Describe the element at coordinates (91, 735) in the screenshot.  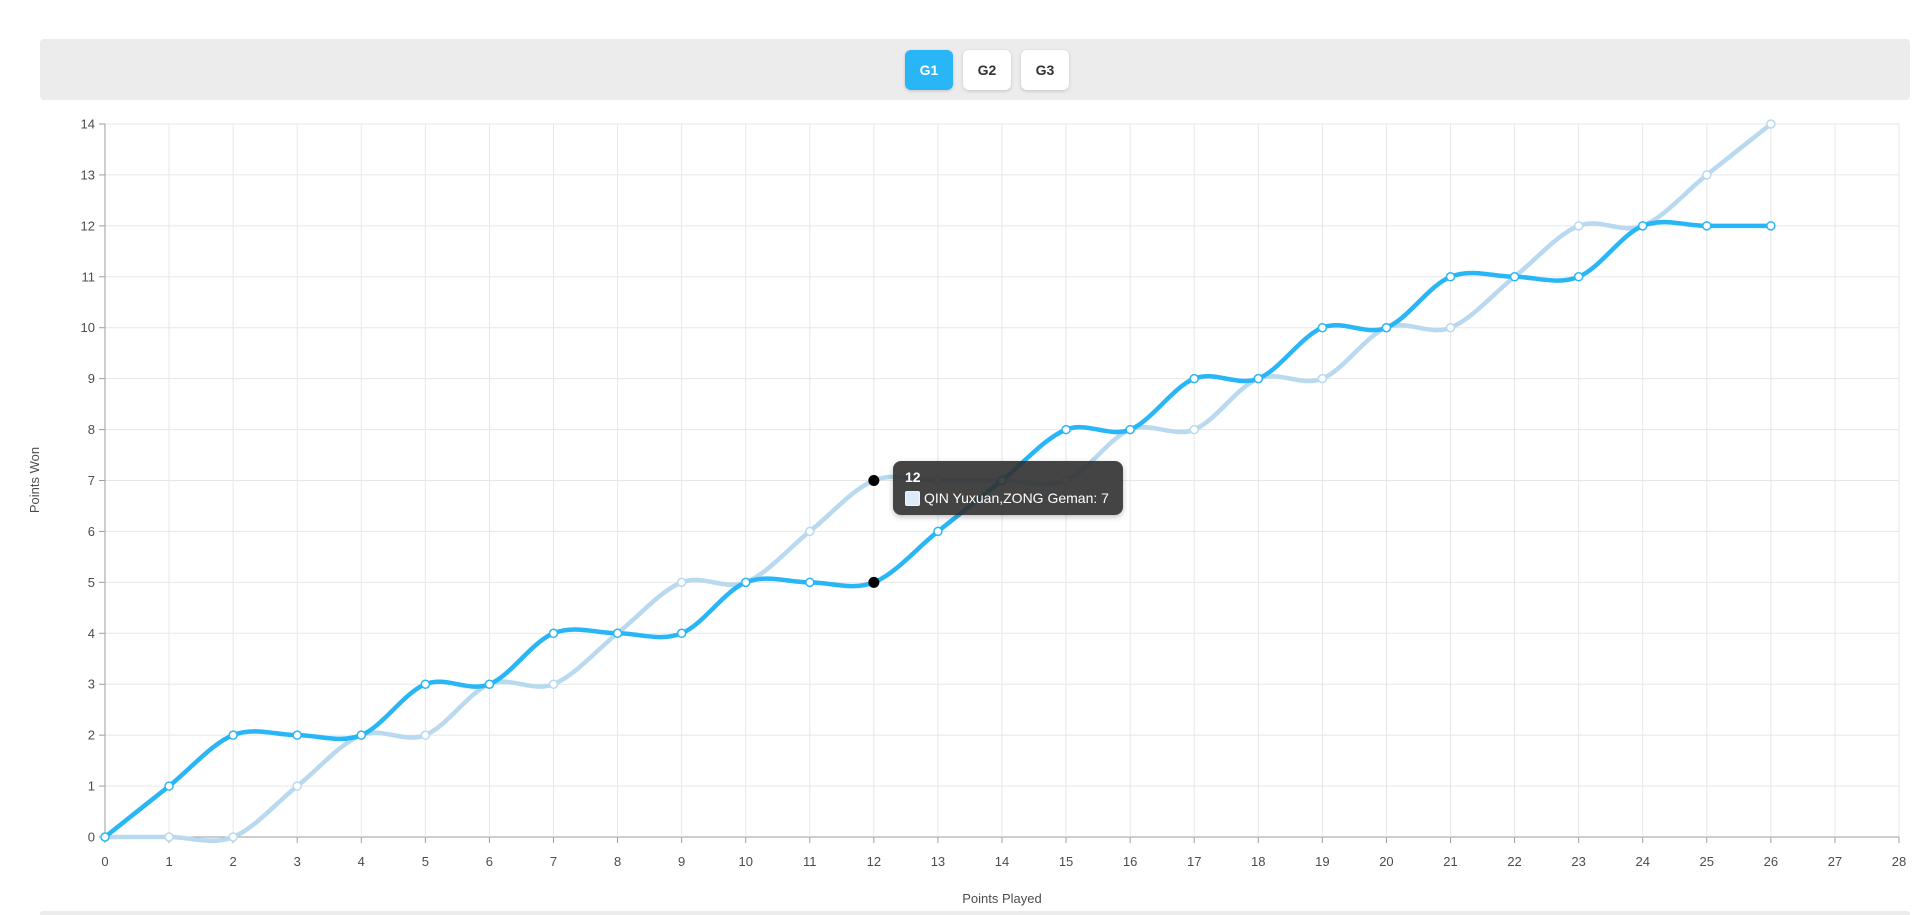
I see `y-tick-label: 2` at that location.